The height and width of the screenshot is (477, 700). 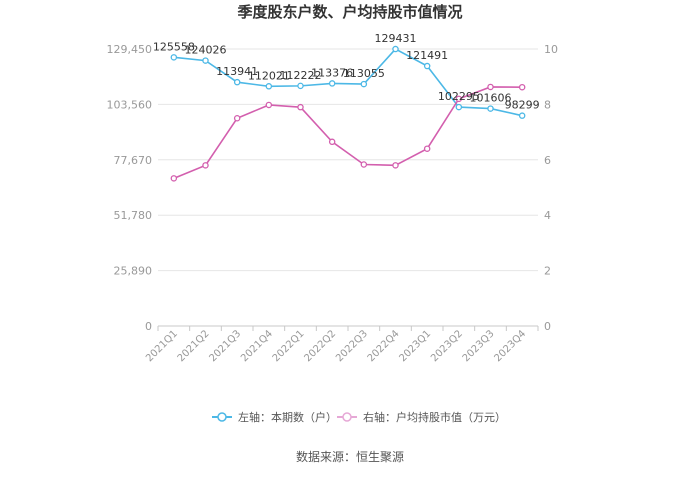 What do you see at coordinates (257, 346) in the screenshot?
I see `x-tick-label: 2021Q4` at bounding box center [257, 346].